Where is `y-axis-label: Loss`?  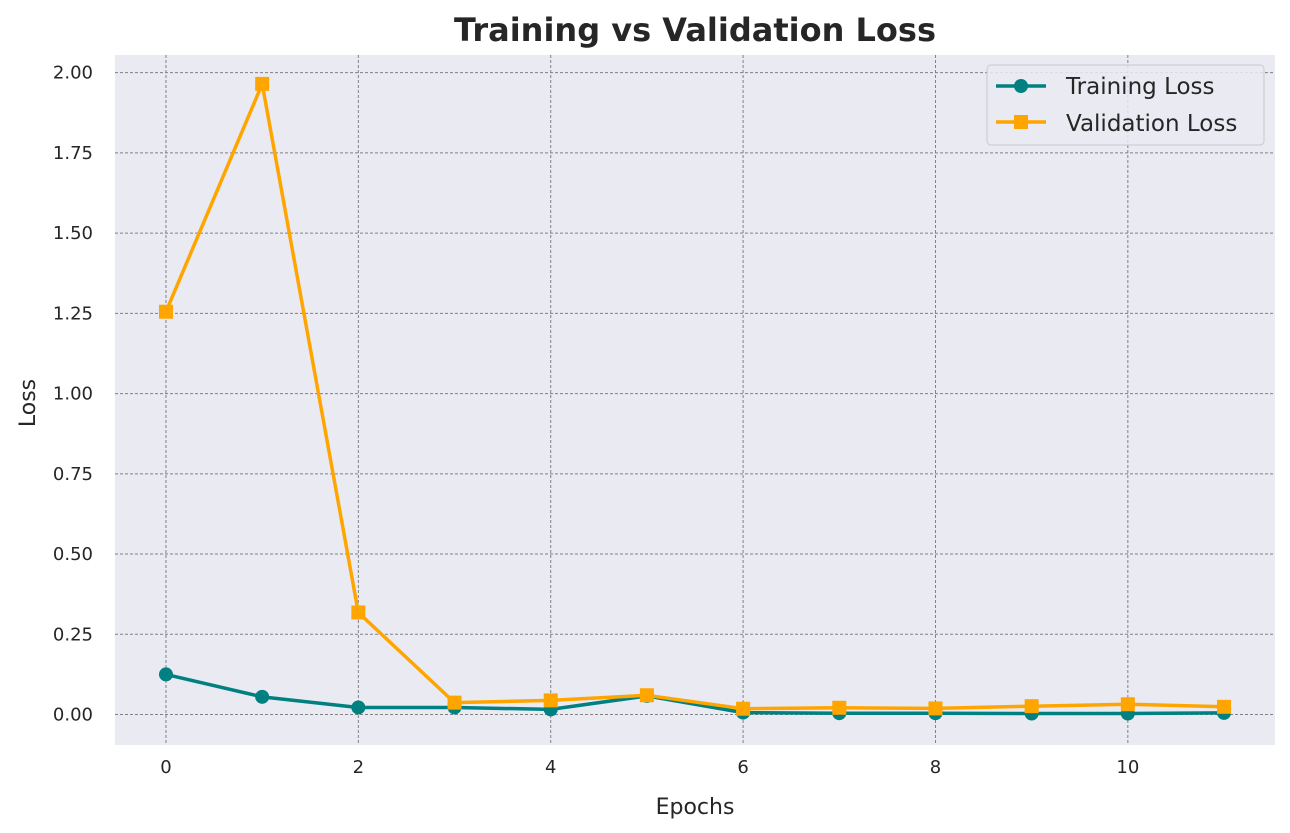 y-axis-label: Loss is located at coordinates (28, 403).